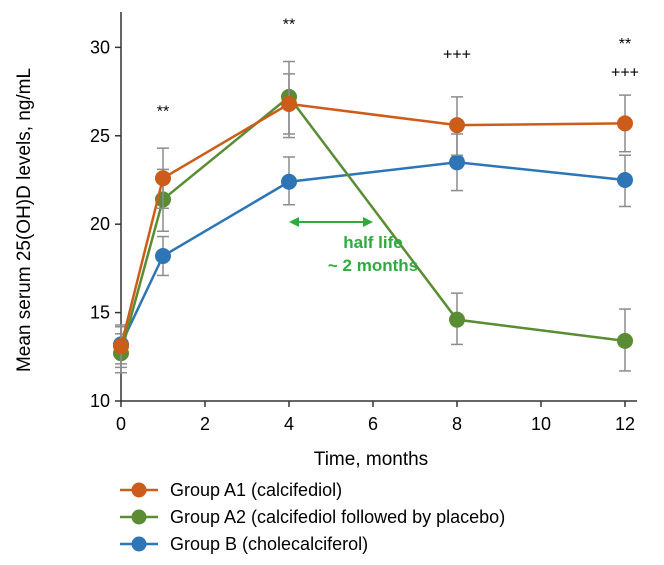 This screenshot has width=664, height=565. What do you see at coordinates (373, 242) in the screenshot?
I see `half-life-label: half life` at bounding box center [373, 242].